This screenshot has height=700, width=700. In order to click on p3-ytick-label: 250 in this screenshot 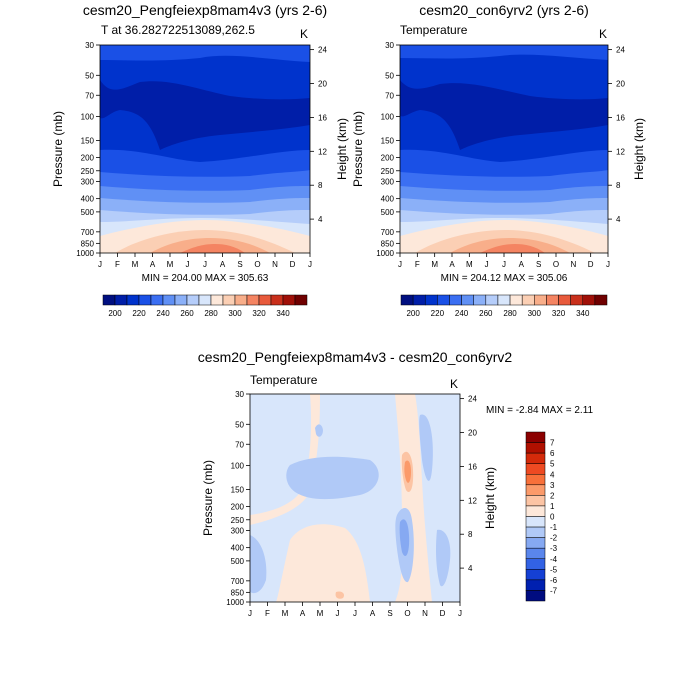, I will do `click(238, 520)`.